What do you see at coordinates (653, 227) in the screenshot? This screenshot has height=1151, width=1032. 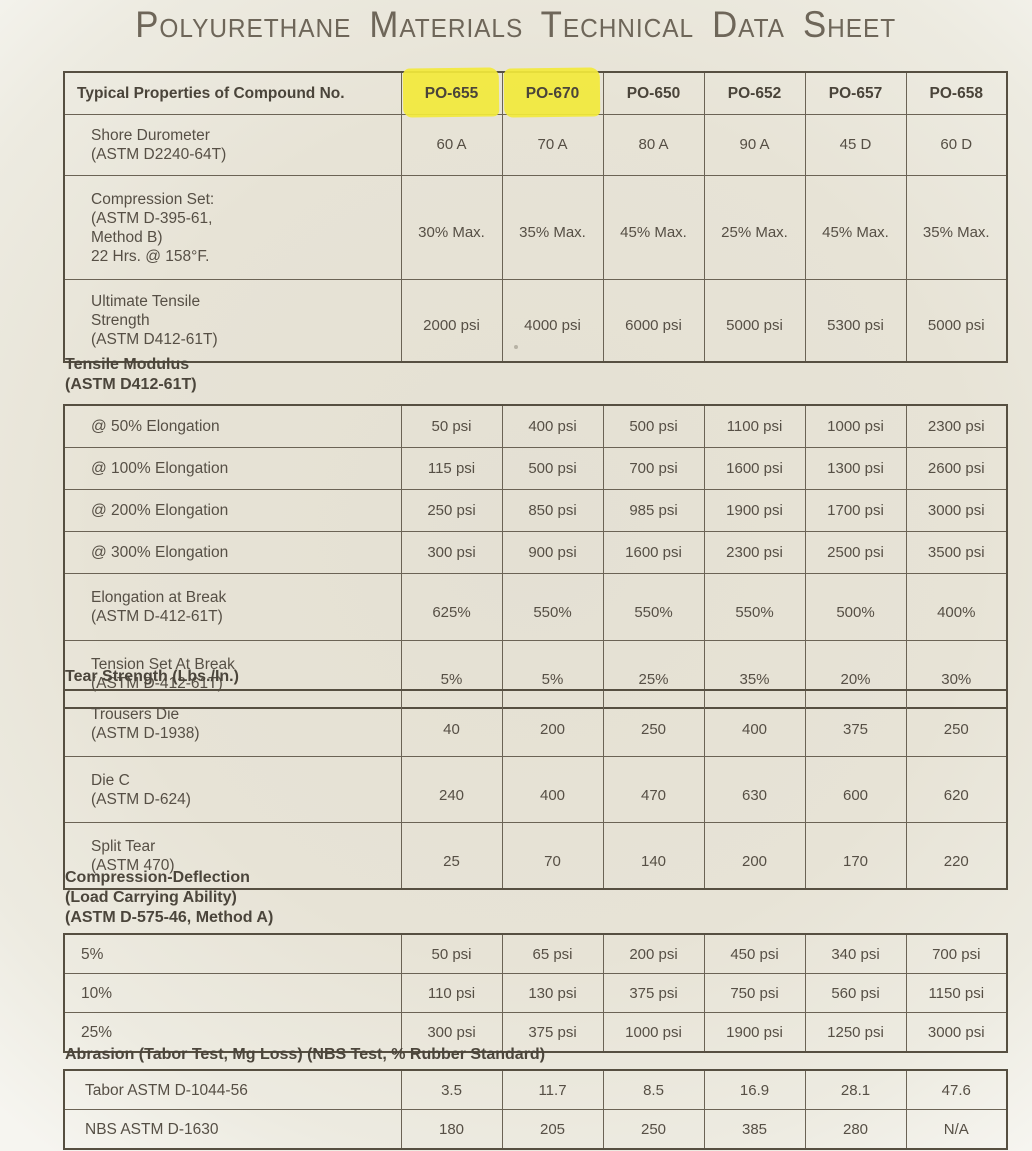 I see `value-cell: 45% Max.` at bounding box center [653, 227].